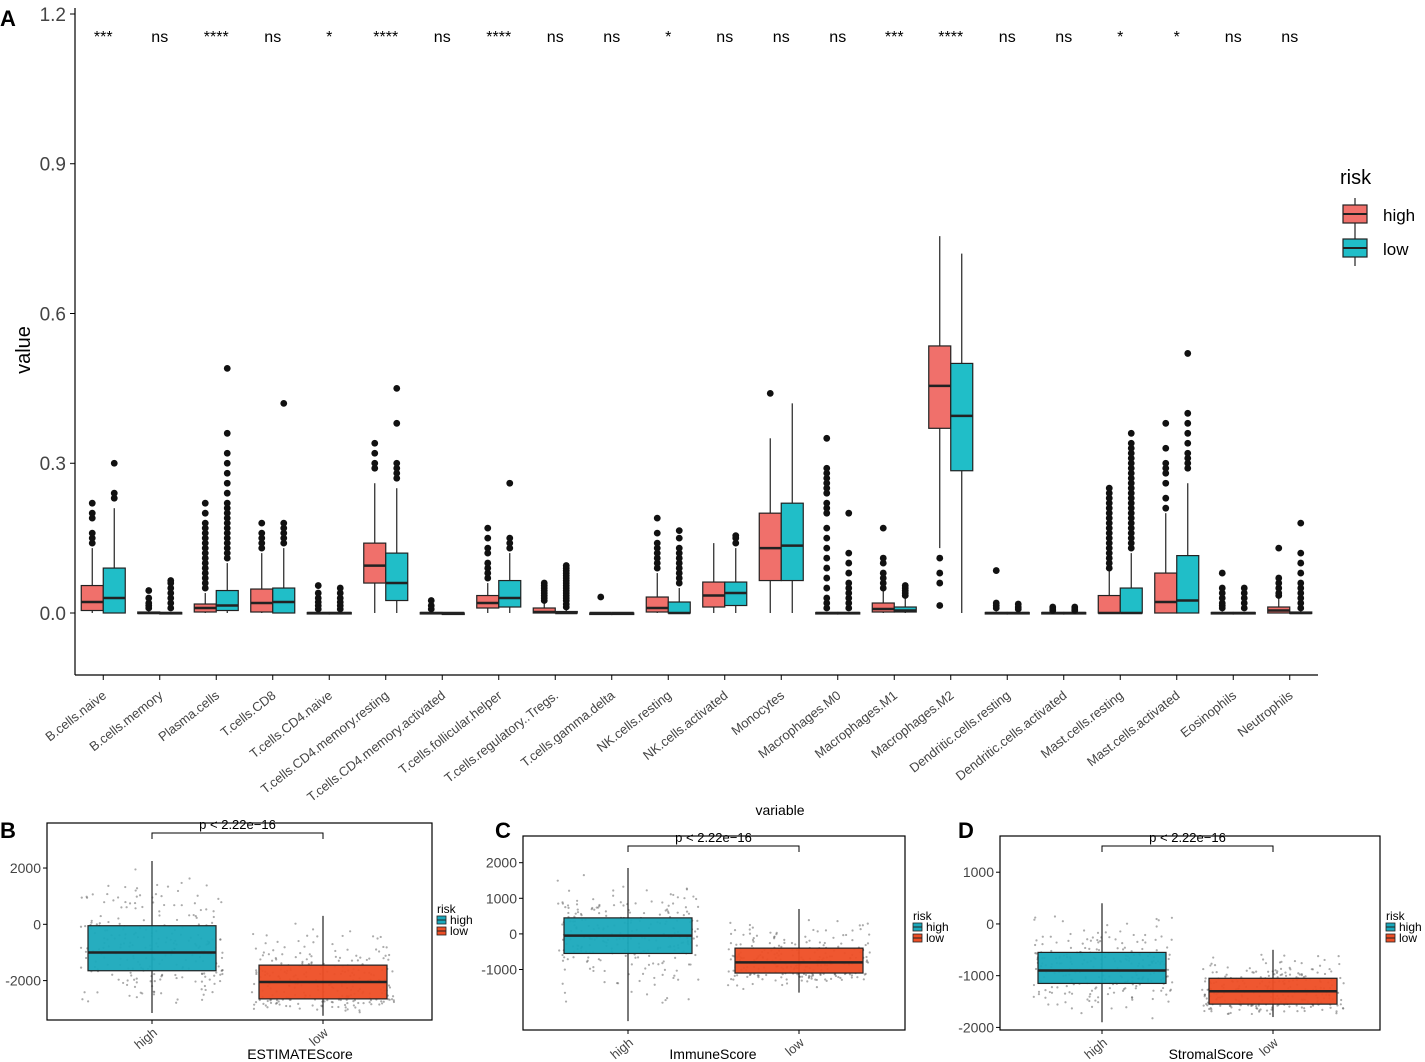  What do you see at coordinates (329, 37) in the screenshot?
I see `panel-a-significance-label: *` at bounding box center [329, 37].